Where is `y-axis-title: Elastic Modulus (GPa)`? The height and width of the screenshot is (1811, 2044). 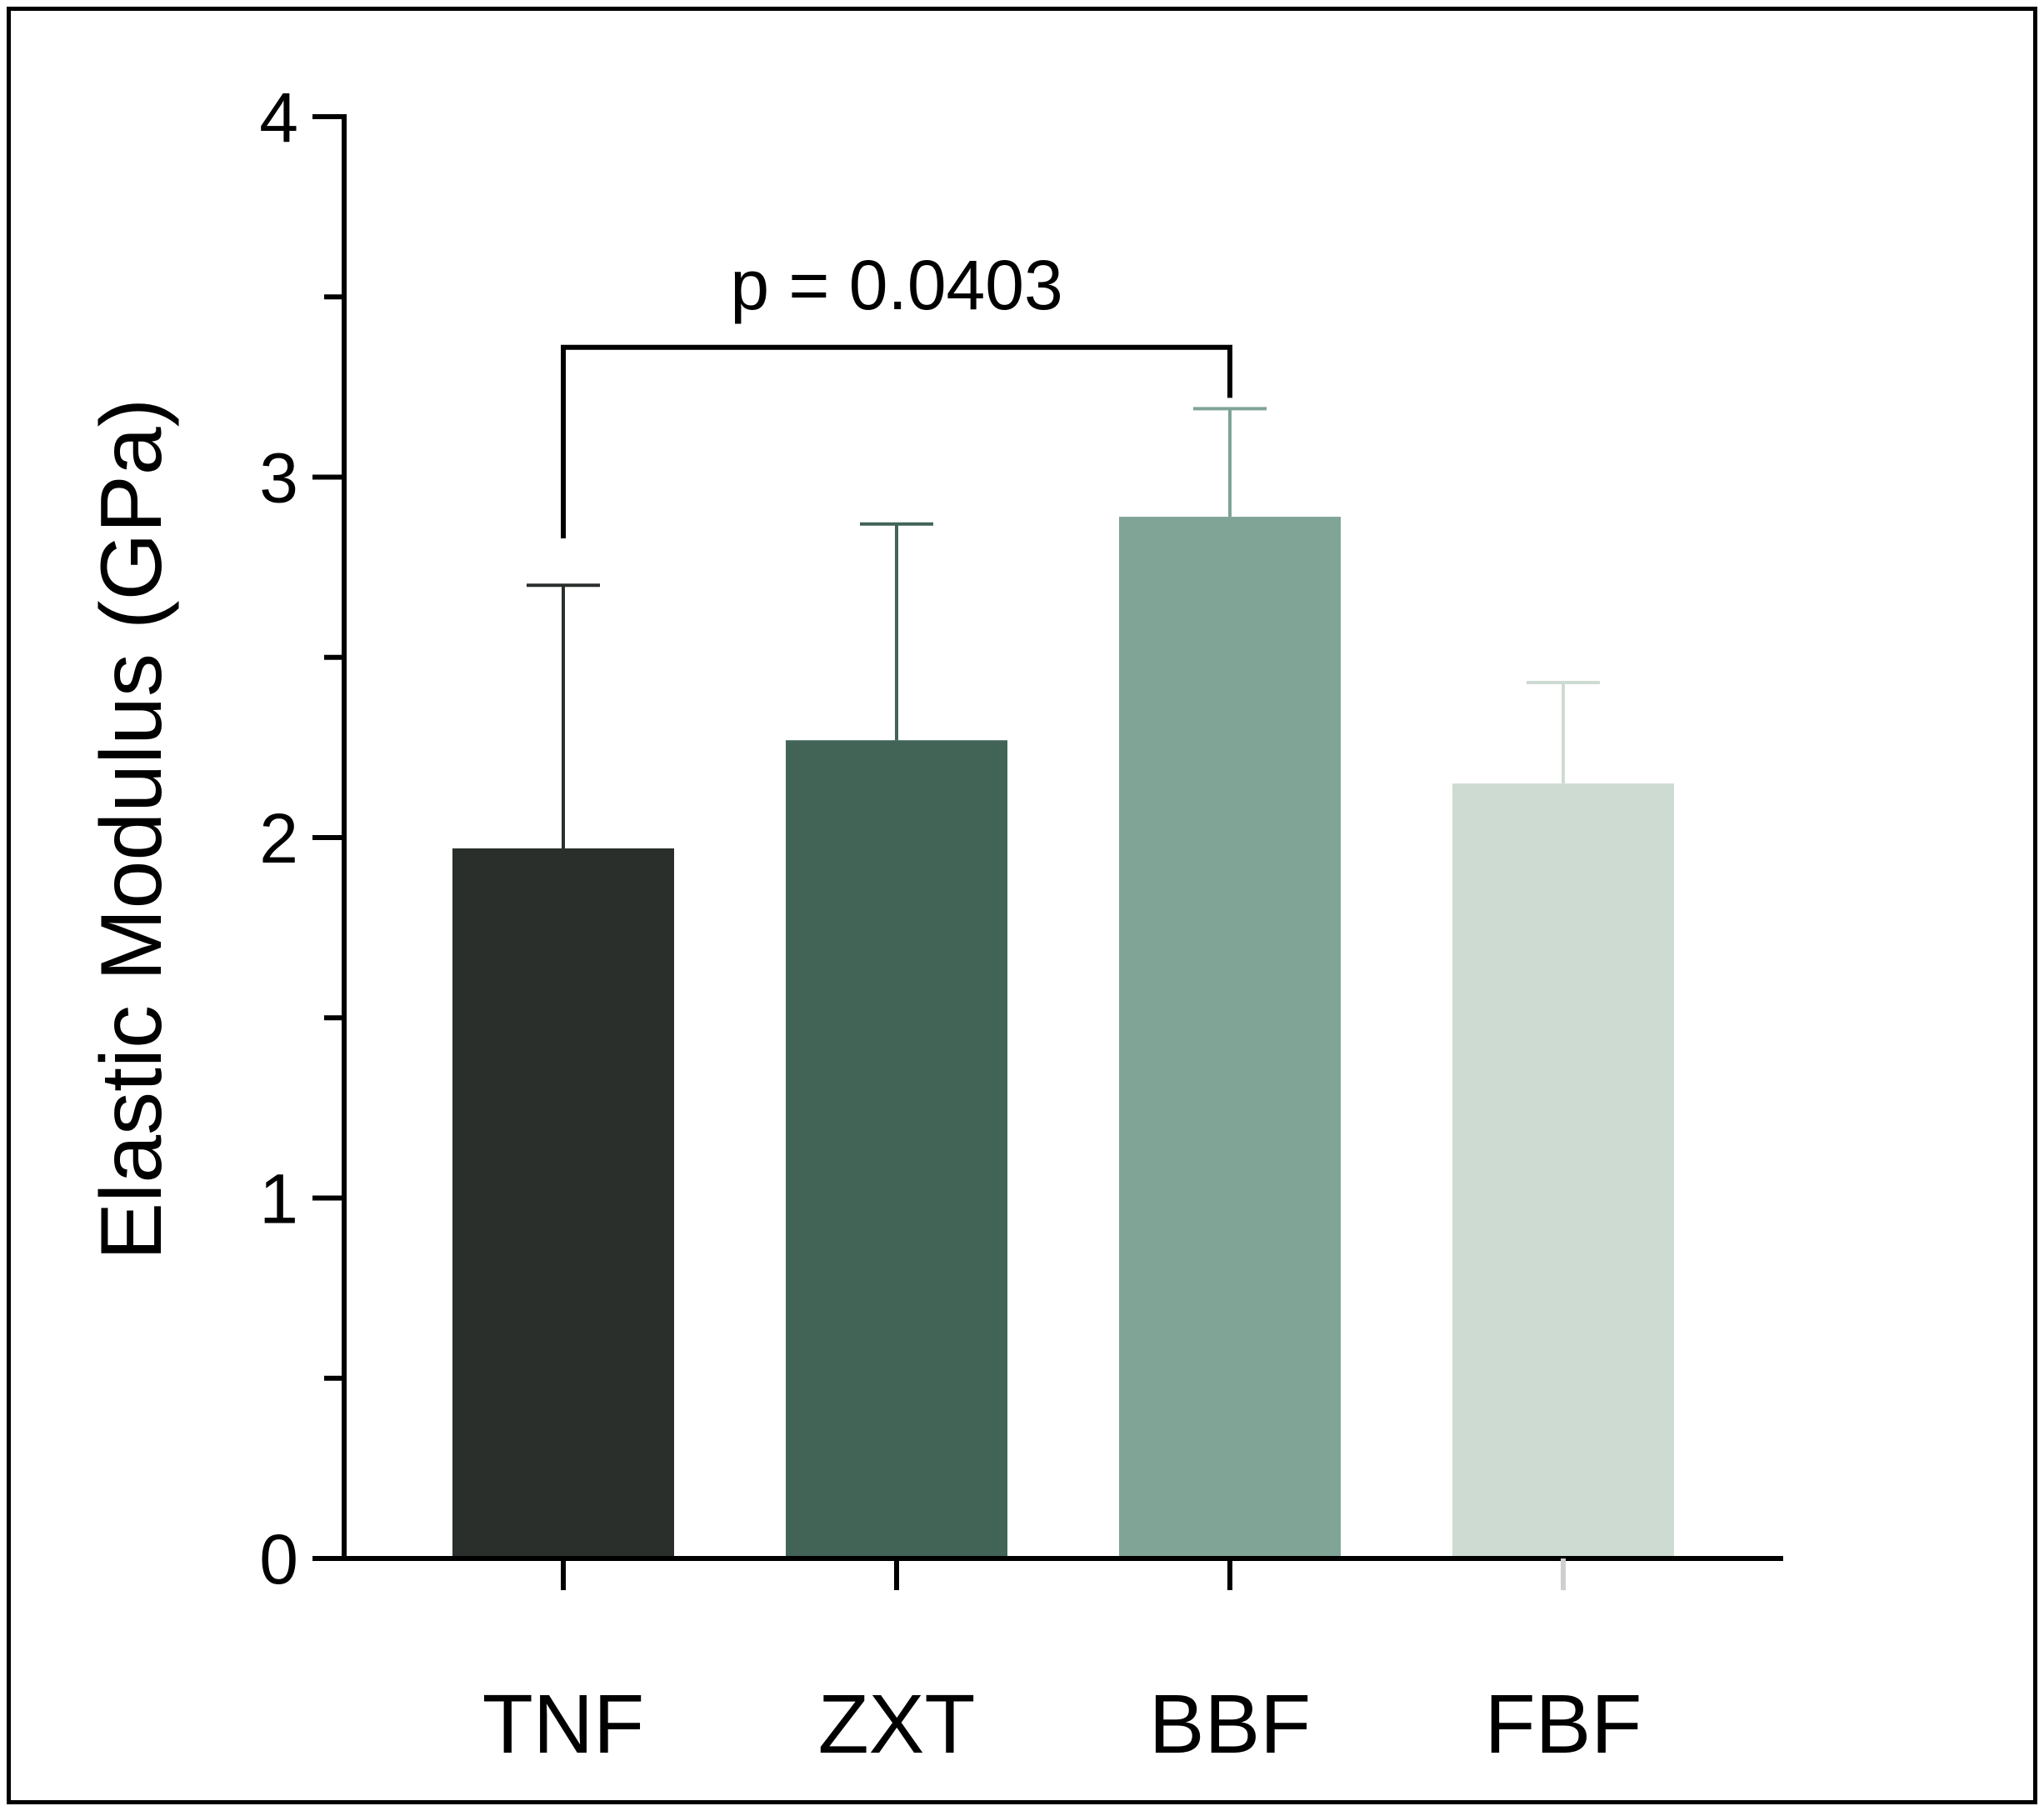
y-axis-title: Elastic Modulus (GPa) is located at coordinates (132, 829).